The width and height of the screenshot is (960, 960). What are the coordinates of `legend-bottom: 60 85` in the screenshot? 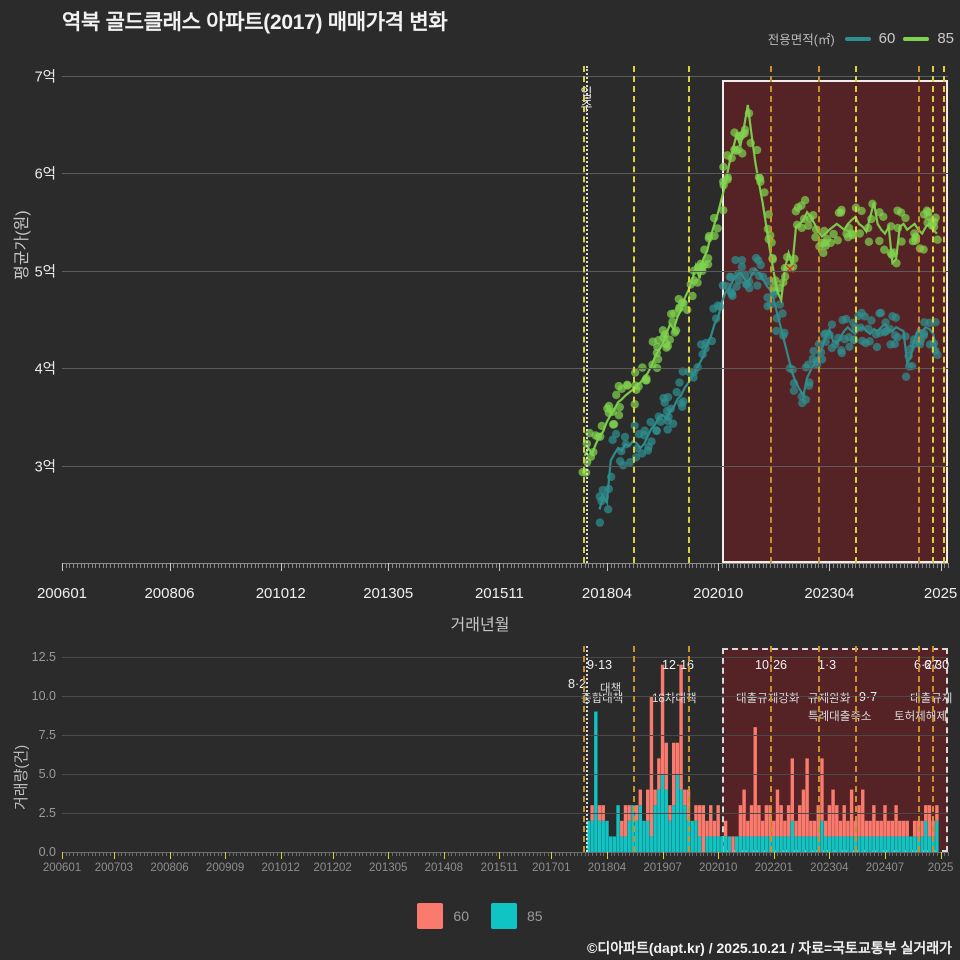 It's located at (480, 916).